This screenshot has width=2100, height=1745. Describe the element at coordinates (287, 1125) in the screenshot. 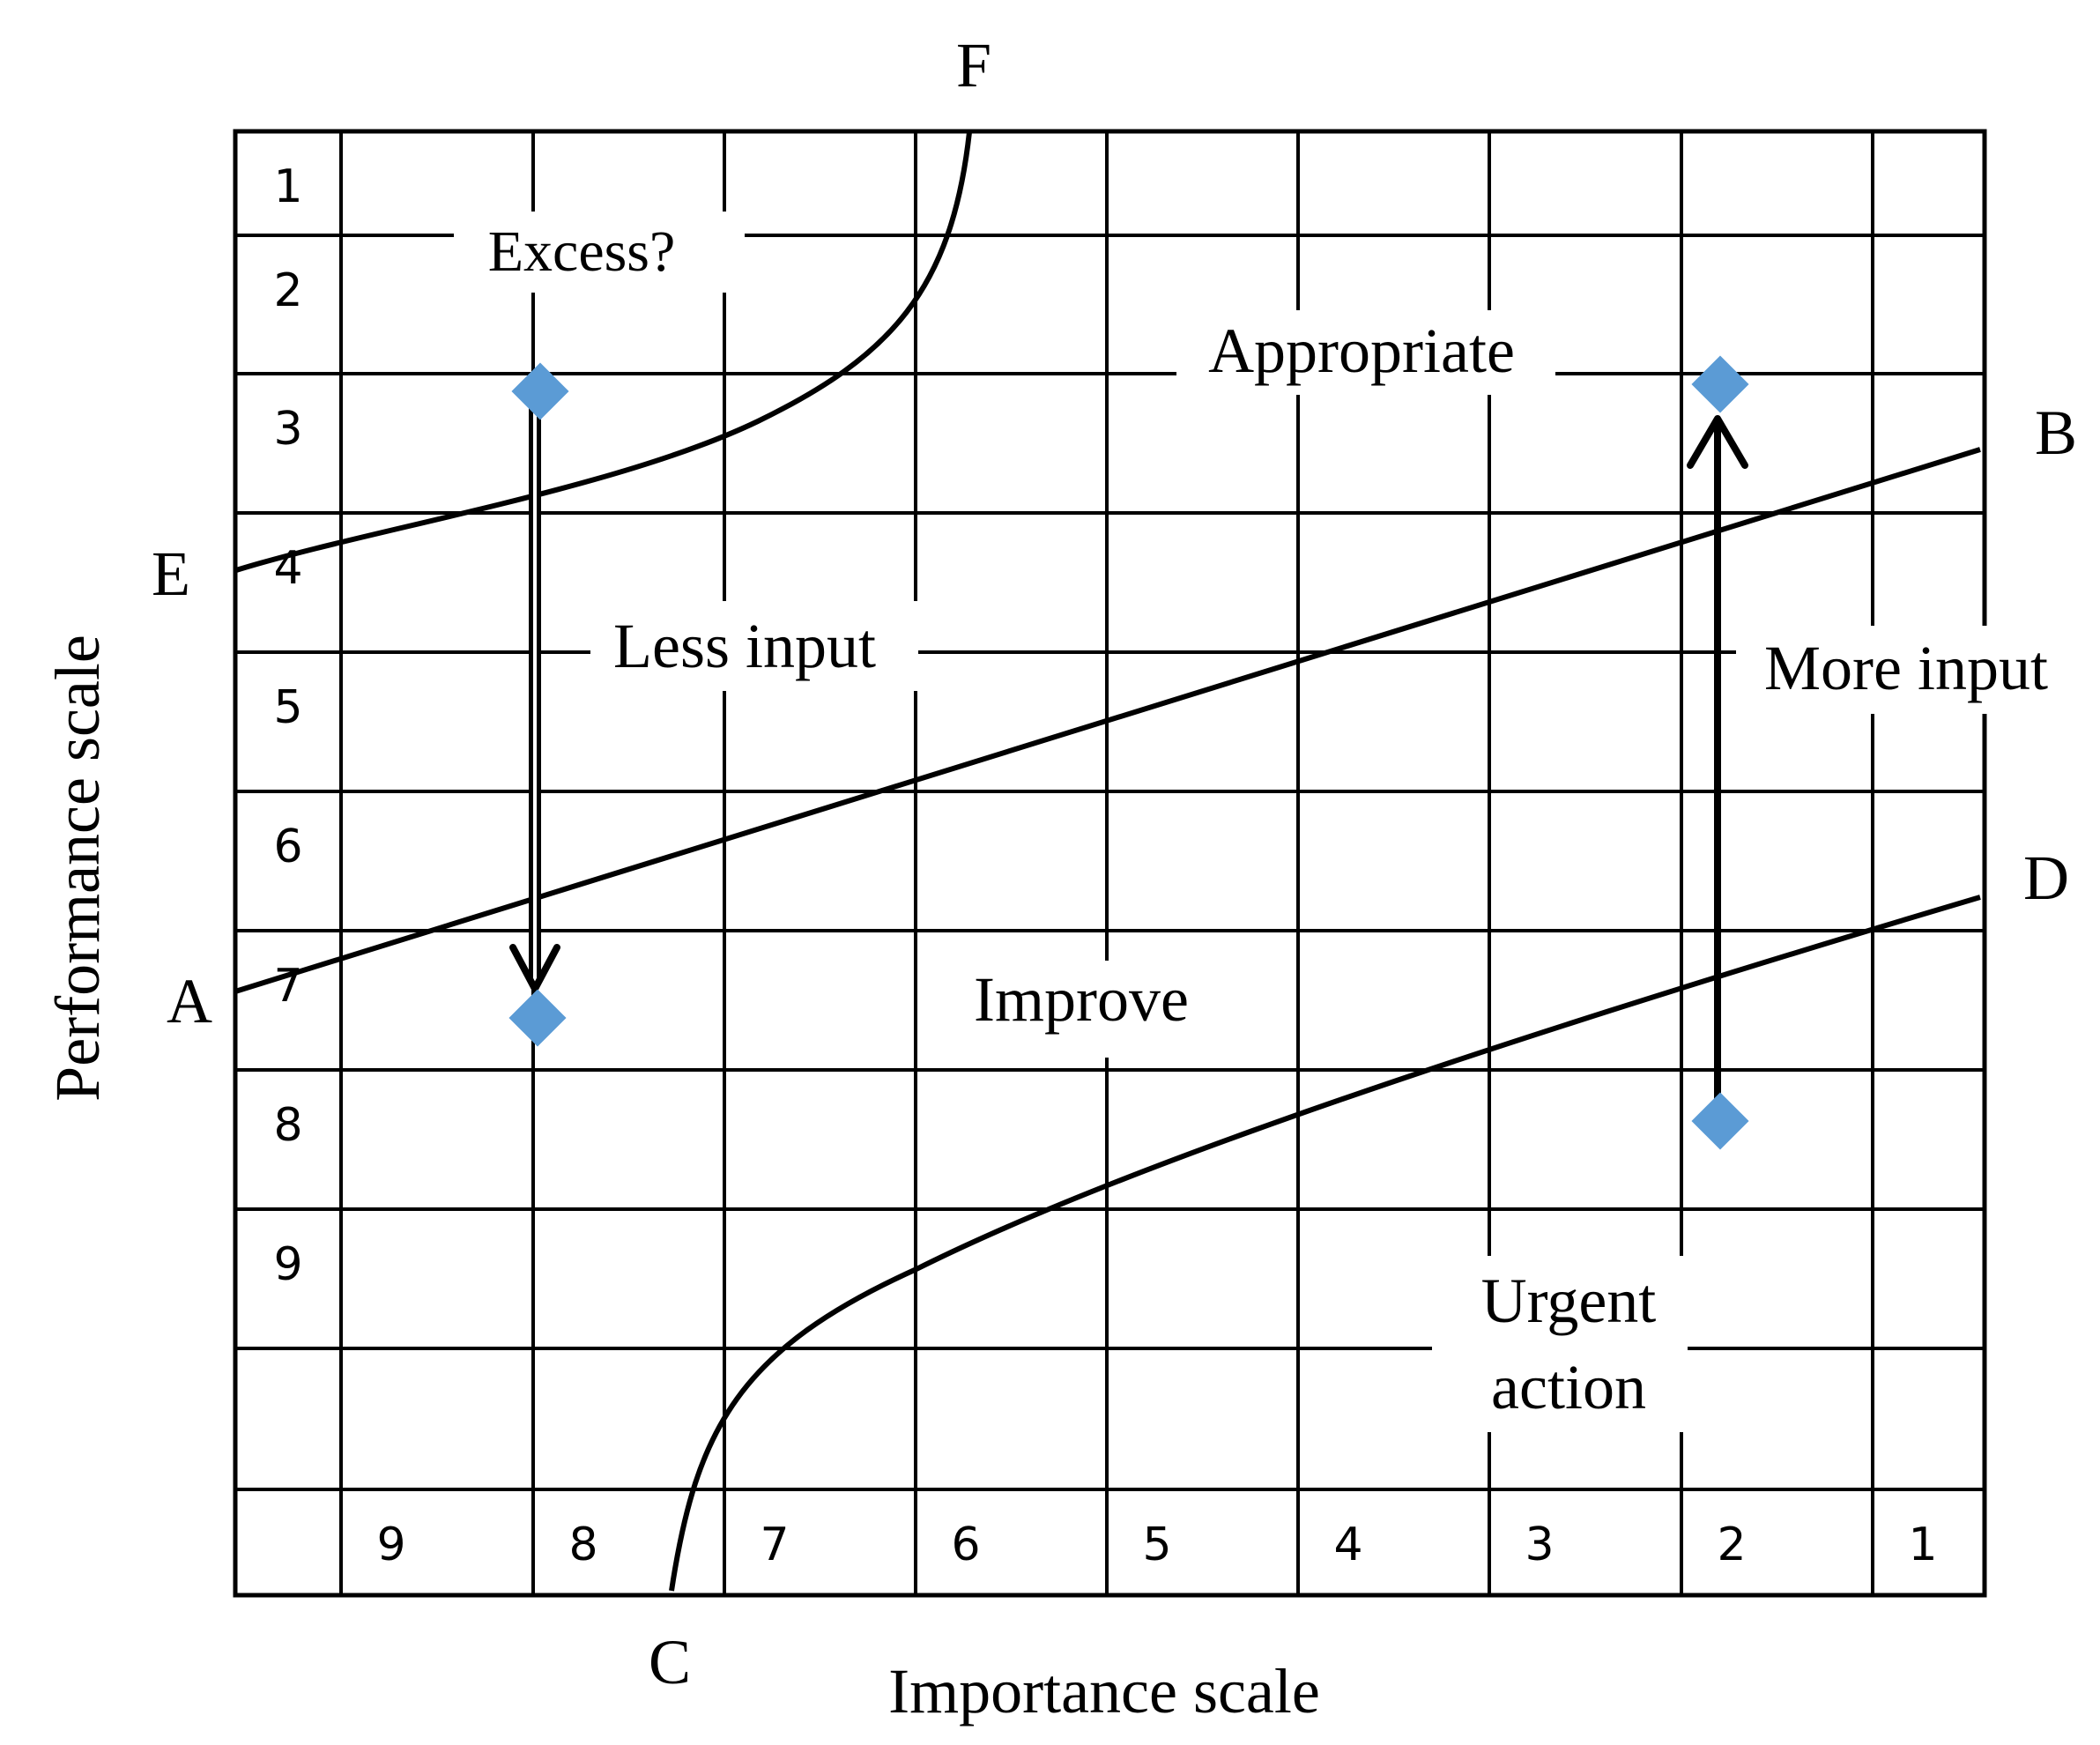

I see `row-number-8: 8` at that location.